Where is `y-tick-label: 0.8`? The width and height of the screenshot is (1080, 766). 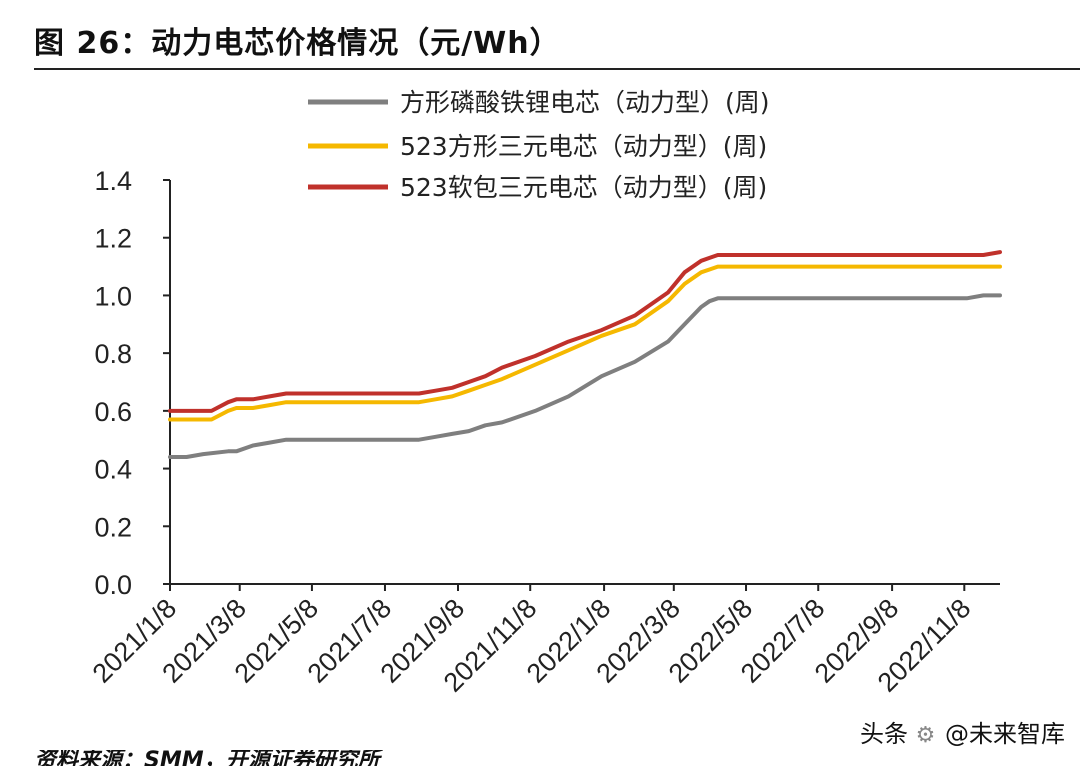 y-tick-label: 0.8 is located at coordinates (113, 354).